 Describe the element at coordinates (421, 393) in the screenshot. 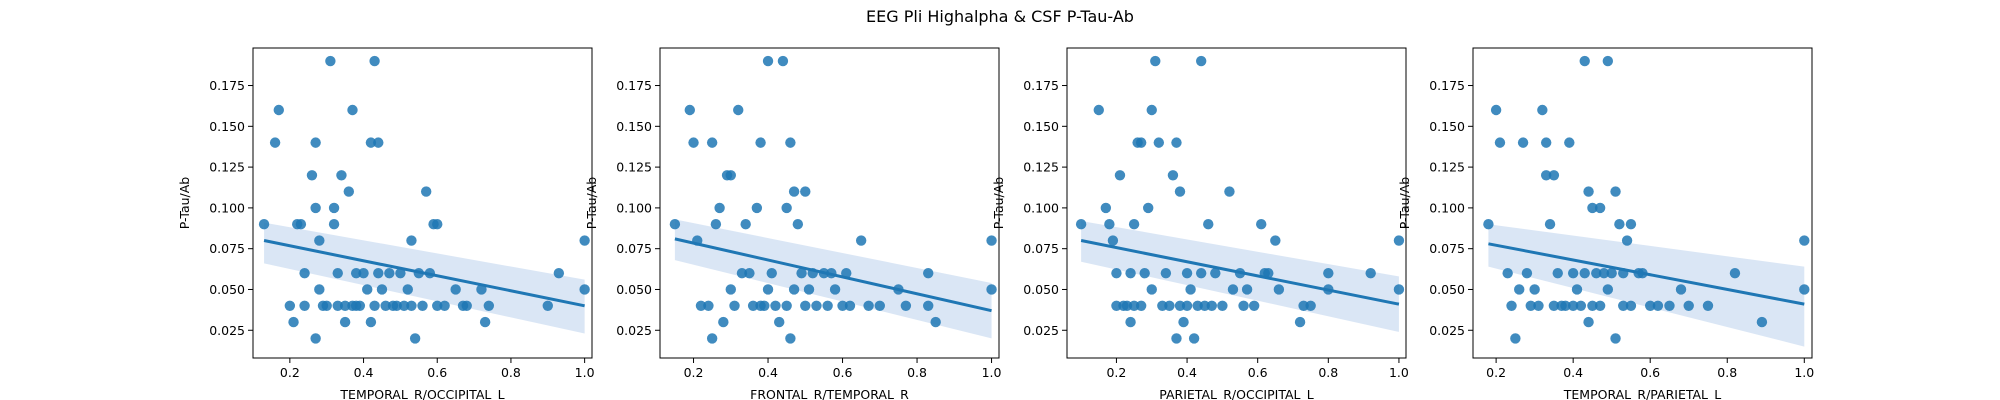

I see `x-axis-label: TEMPORAL_R/OCCIPITAL_L` at that location.